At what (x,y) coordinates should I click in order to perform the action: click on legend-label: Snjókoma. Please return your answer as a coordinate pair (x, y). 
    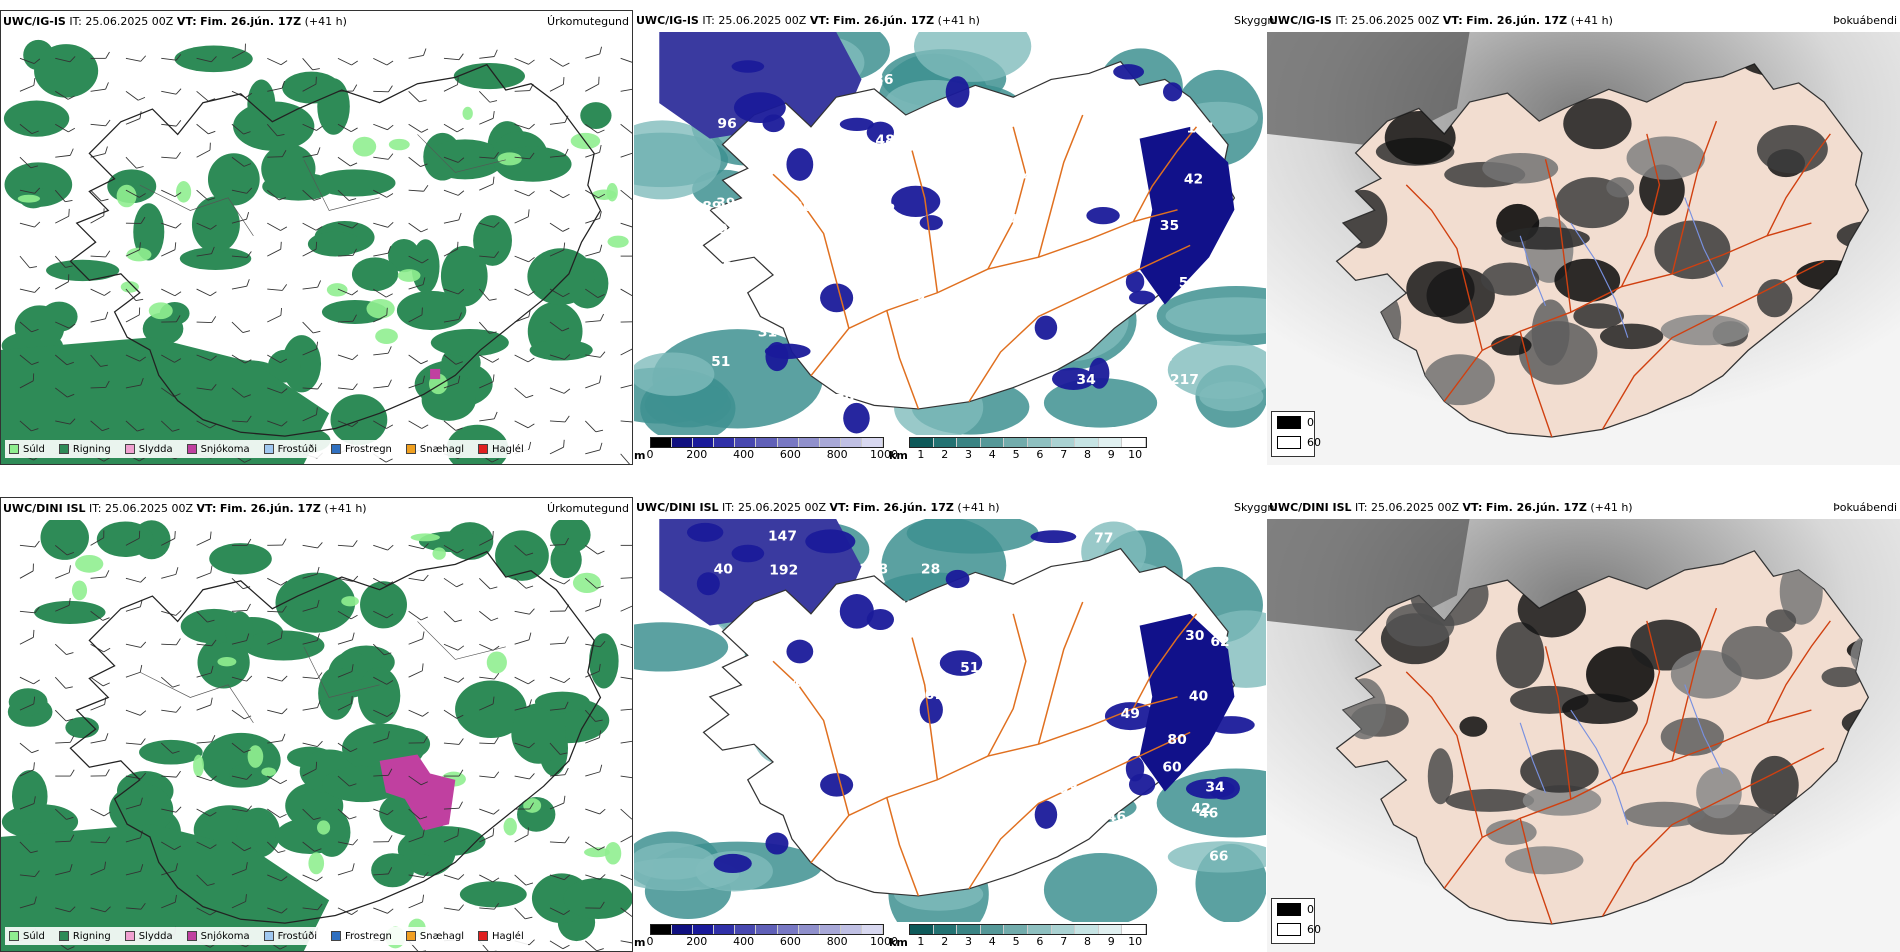
    Looking at the image, I should click on (225, 449).